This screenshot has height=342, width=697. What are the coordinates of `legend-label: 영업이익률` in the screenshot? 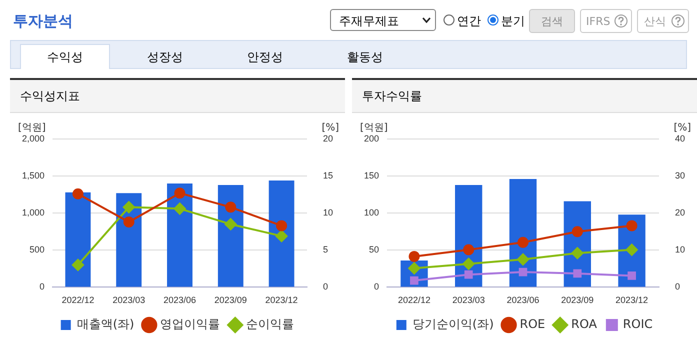 It's located at (190, 324).